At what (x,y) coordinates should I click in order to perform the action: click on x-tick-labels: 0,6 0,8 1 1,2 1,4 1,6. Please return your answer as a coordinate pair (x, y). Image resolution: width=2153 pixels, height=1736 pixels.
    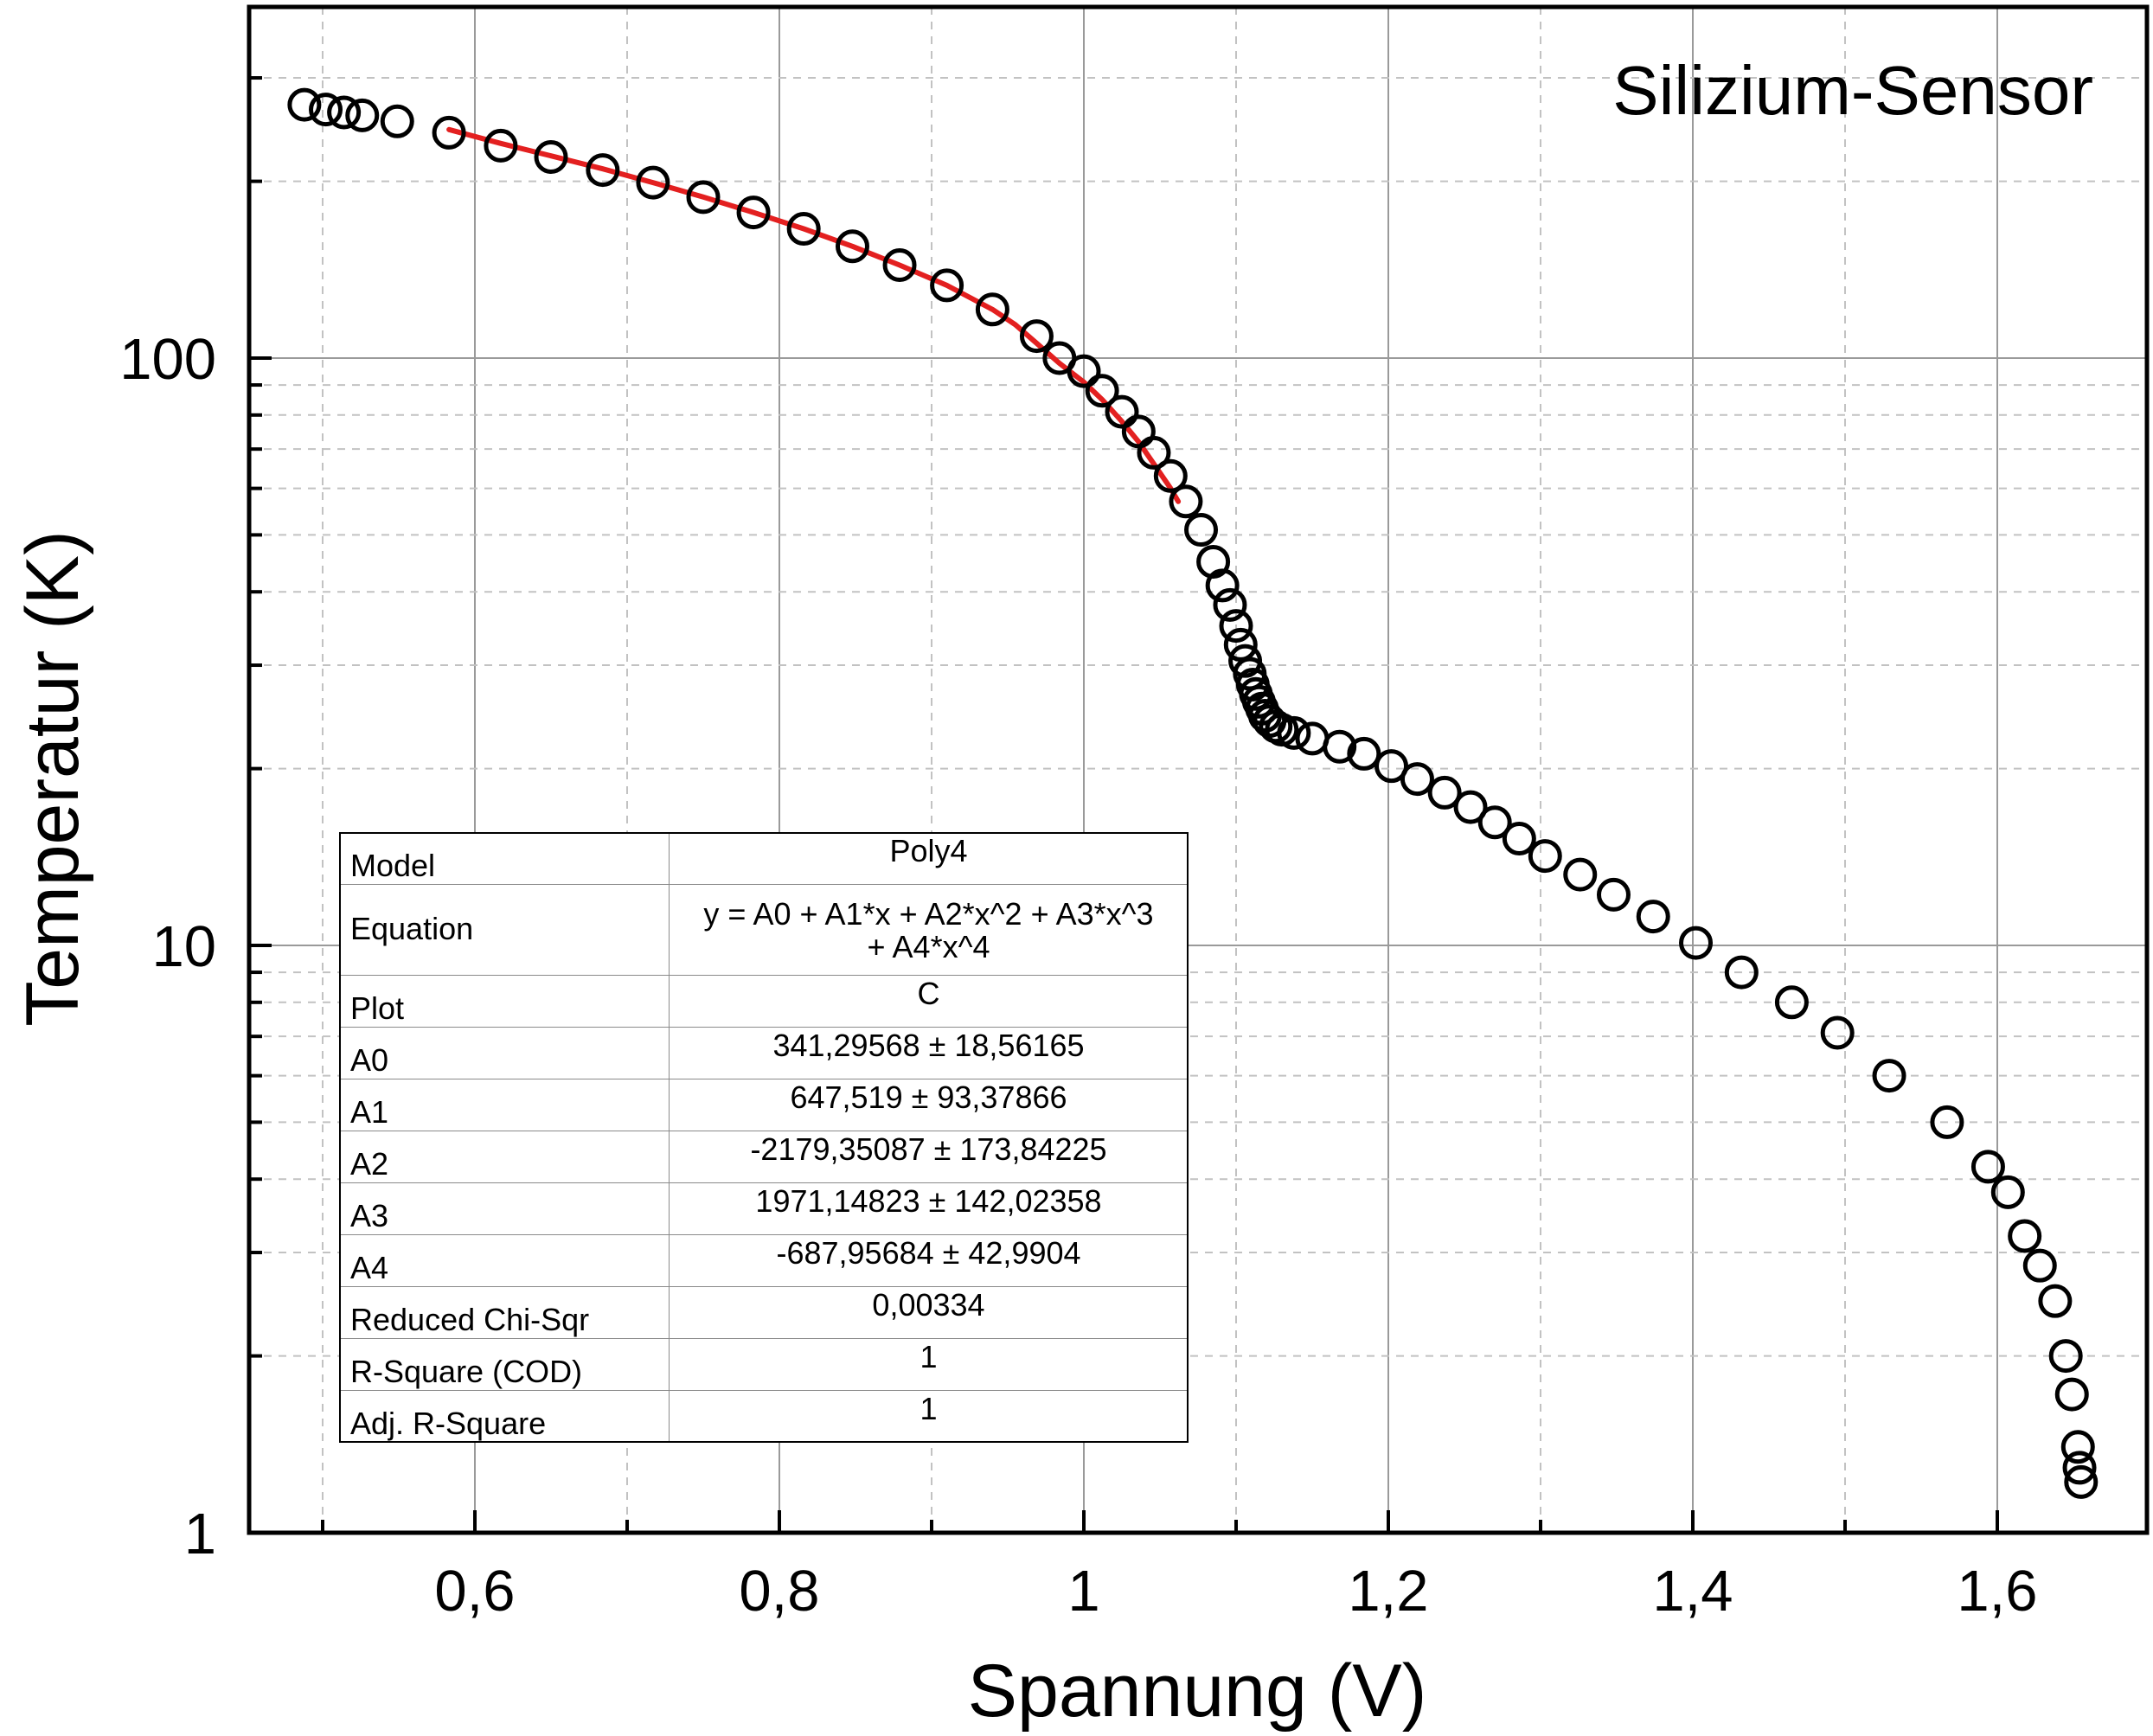
    Looking at the image, I should click on (1236, 1591).